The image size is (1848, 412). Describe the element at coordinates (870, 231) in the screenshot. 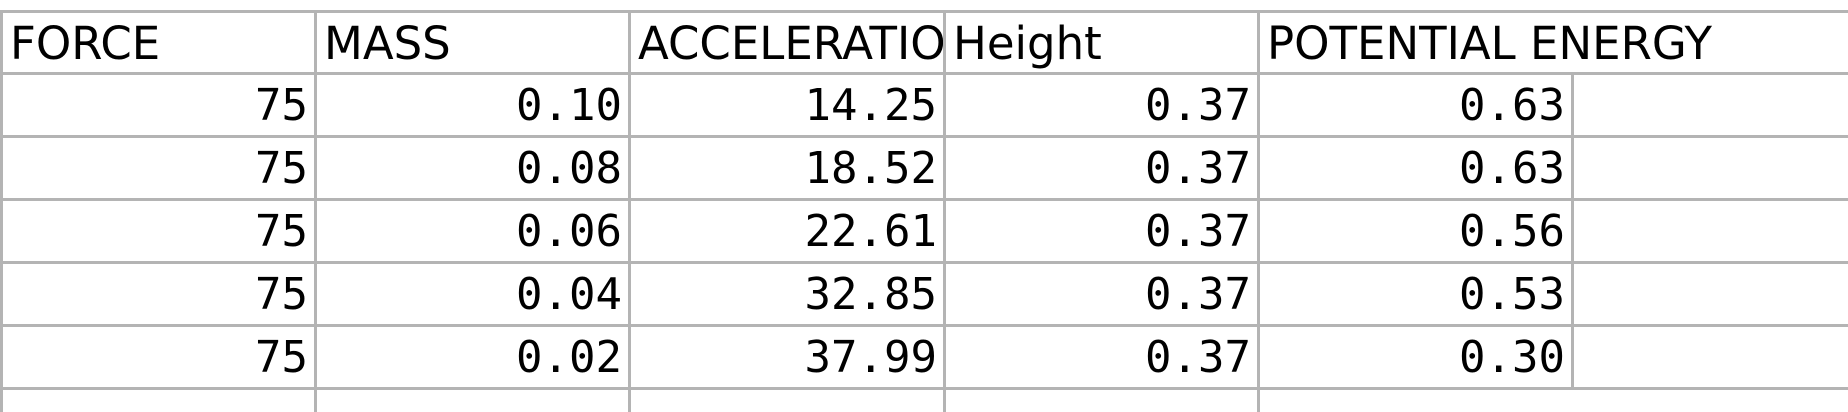

I see `table-cell: 22.61` at that location.